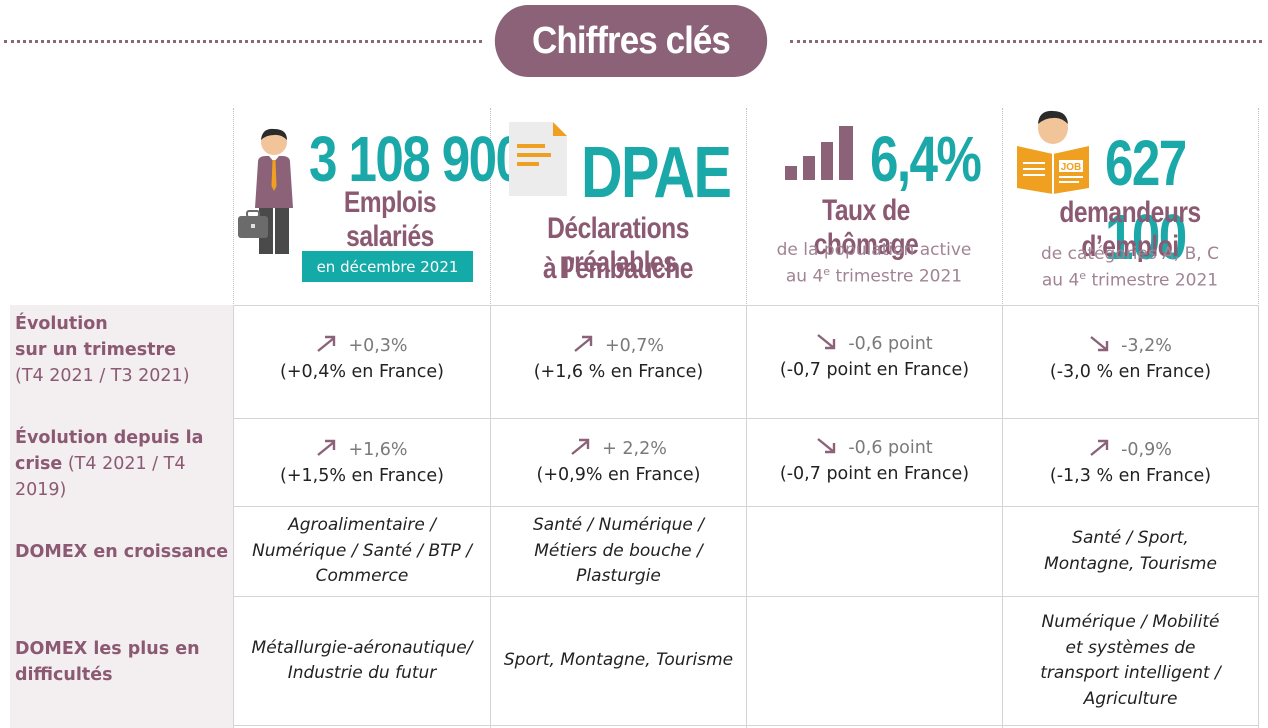 This screenshot has height=728, width=1268. Describe the element at coordinates (874, 250) in the screenshot. I see `chomage-sub-line1: de la population active` at that location.